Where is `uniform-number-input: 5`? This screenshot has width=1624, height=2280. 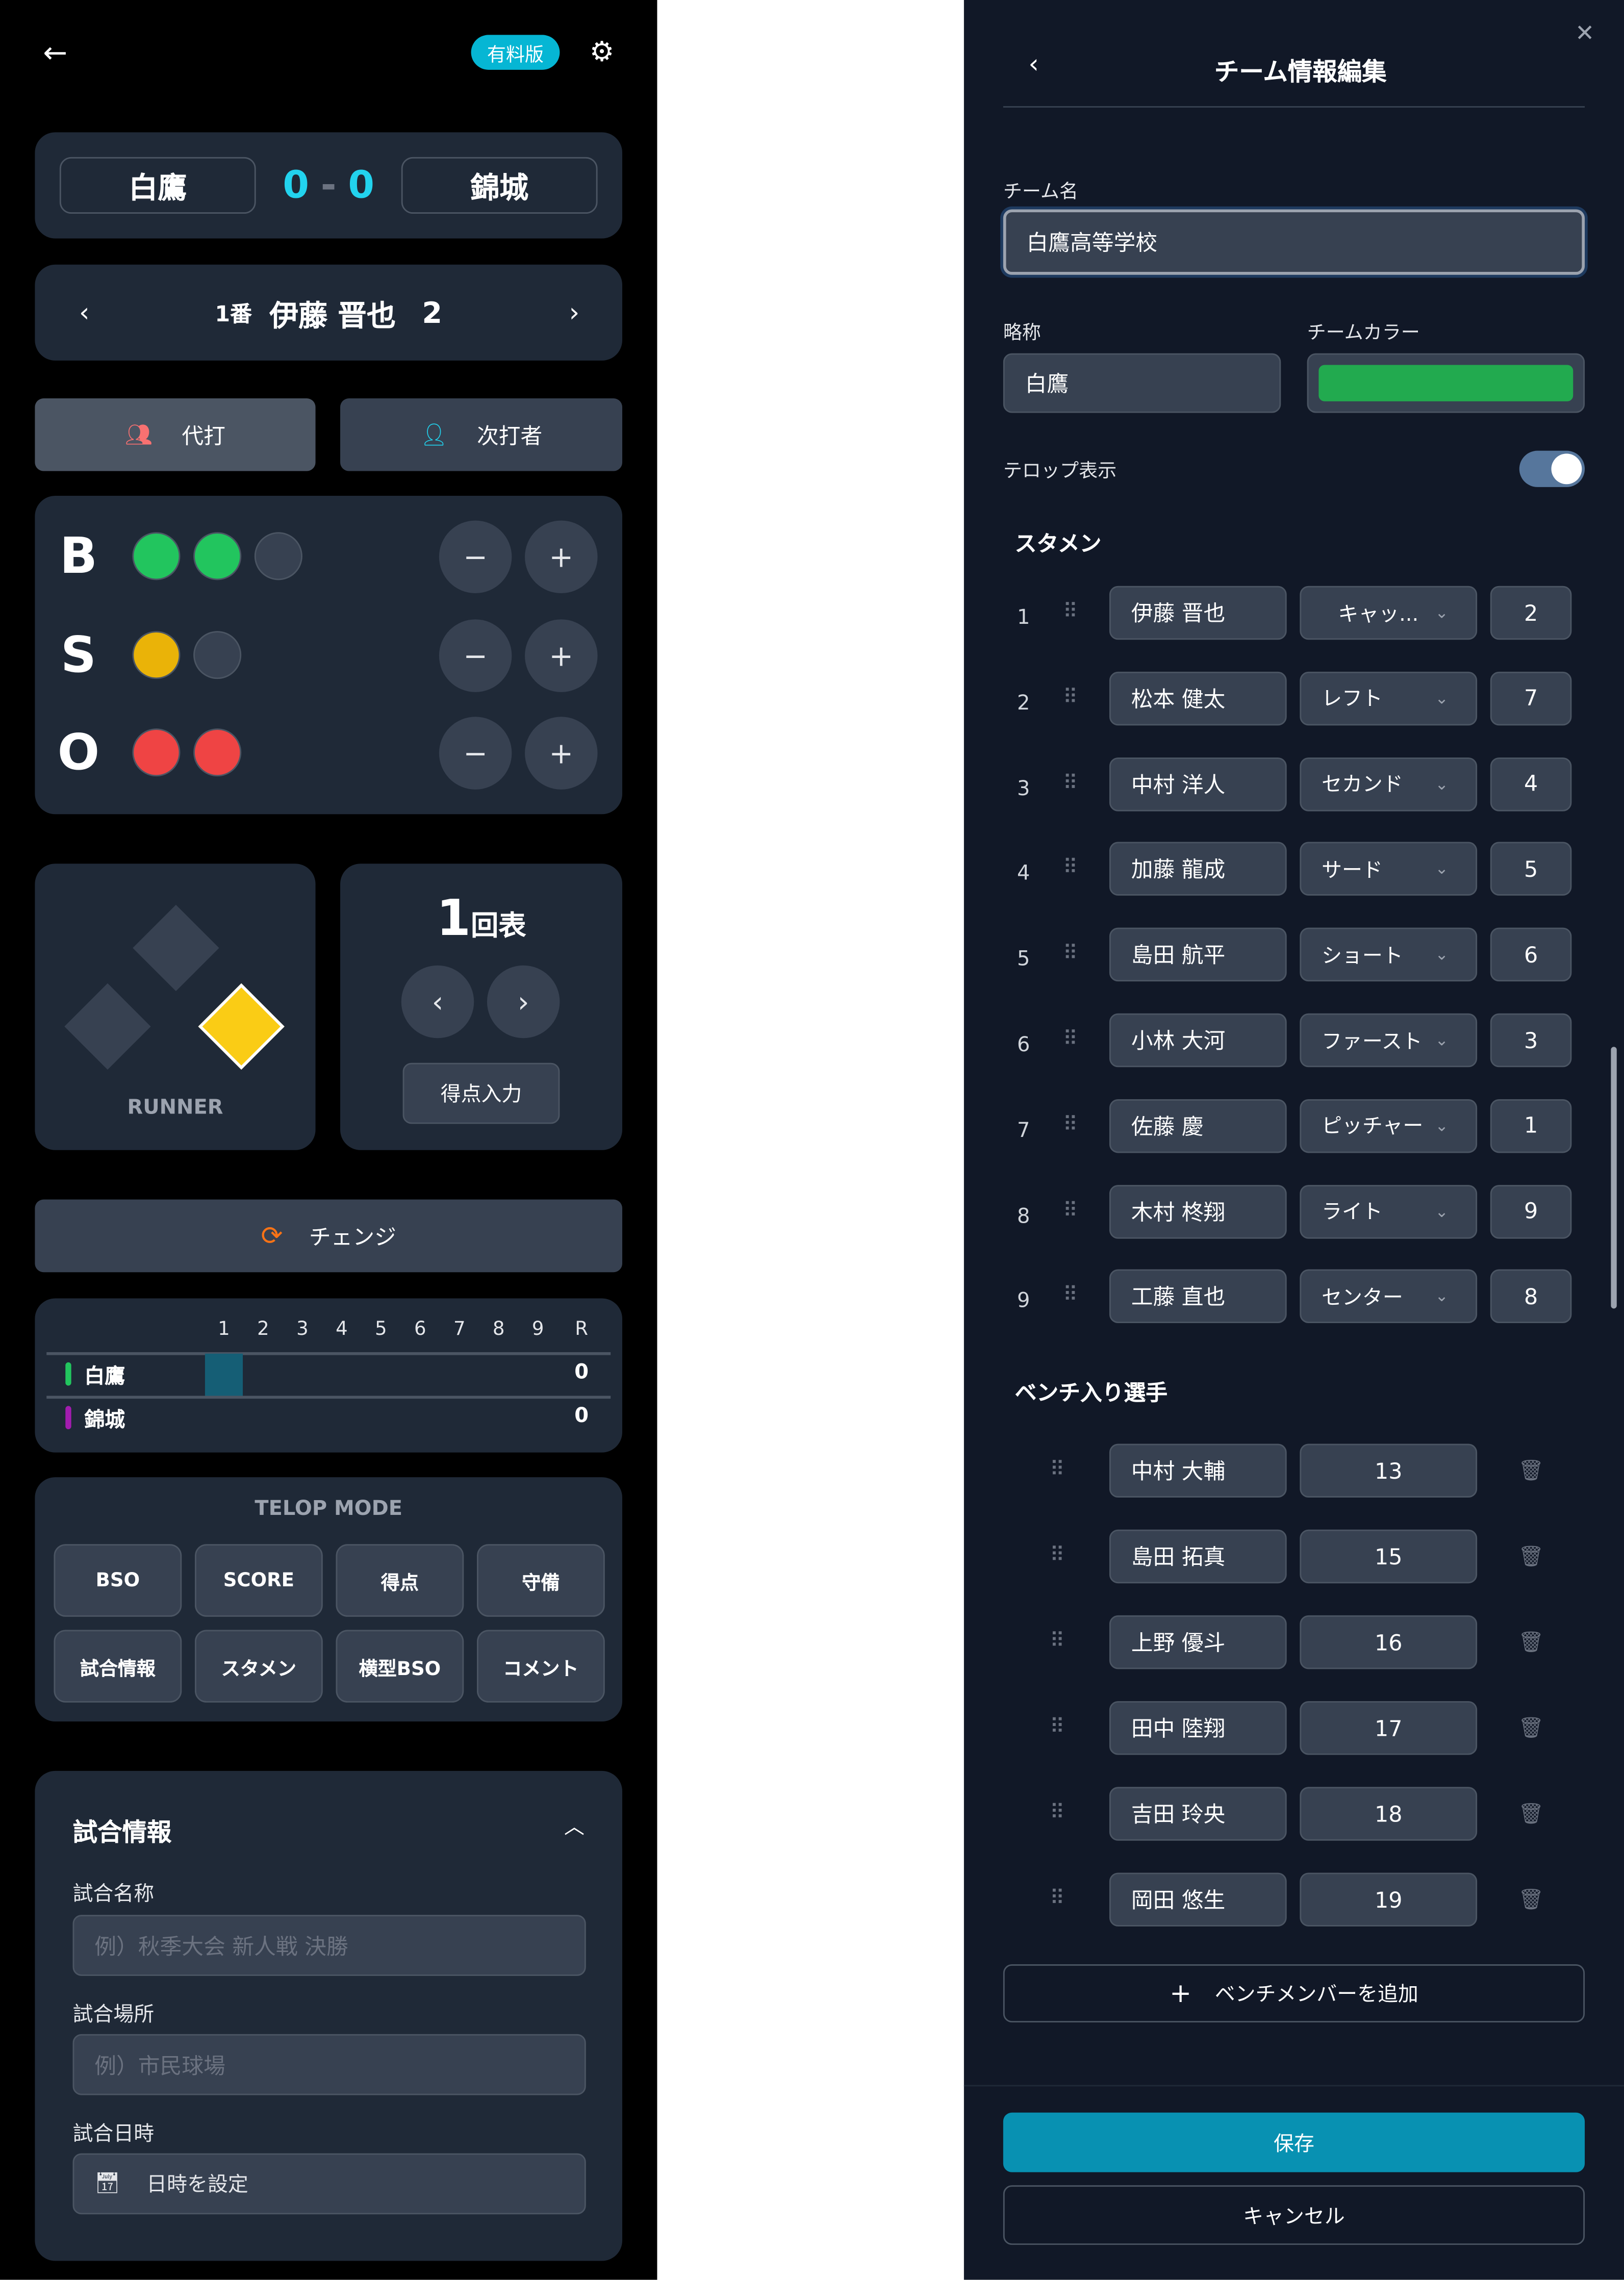 uniform-number-input: 5 is located at coordinates (1531, 869).